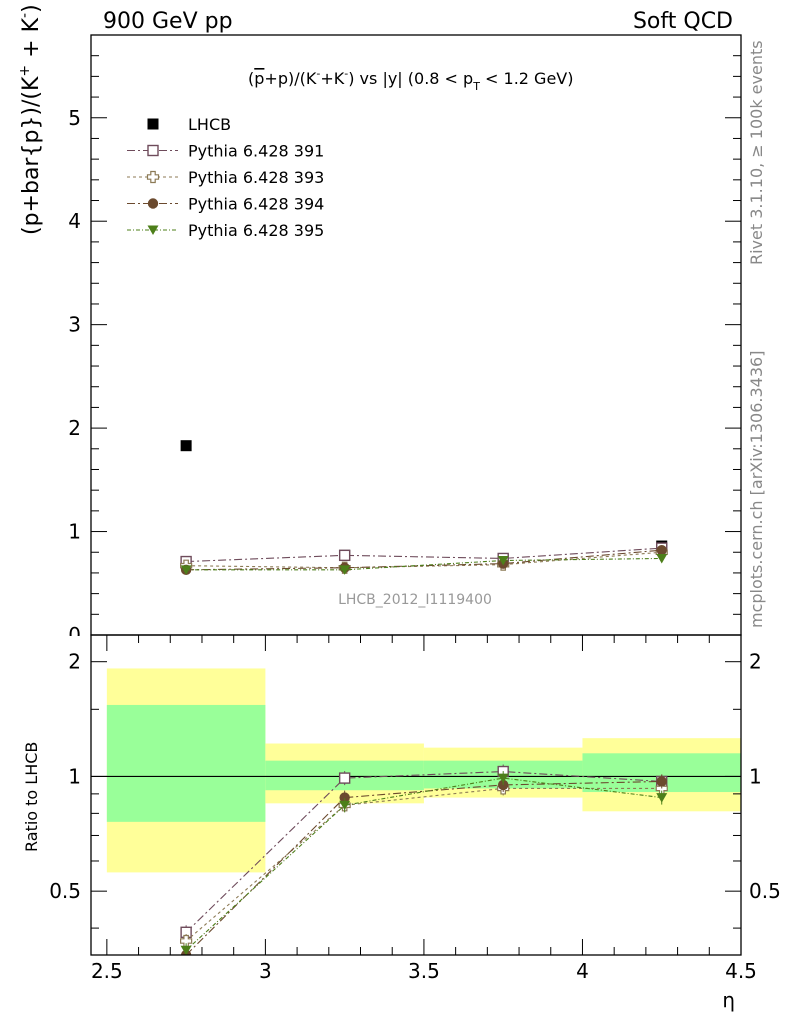  What do you see at coordinates (256, 204) in the screenshot?
I see `legend-label: Pythia 6.428 394` at bounding box center [256, 204].